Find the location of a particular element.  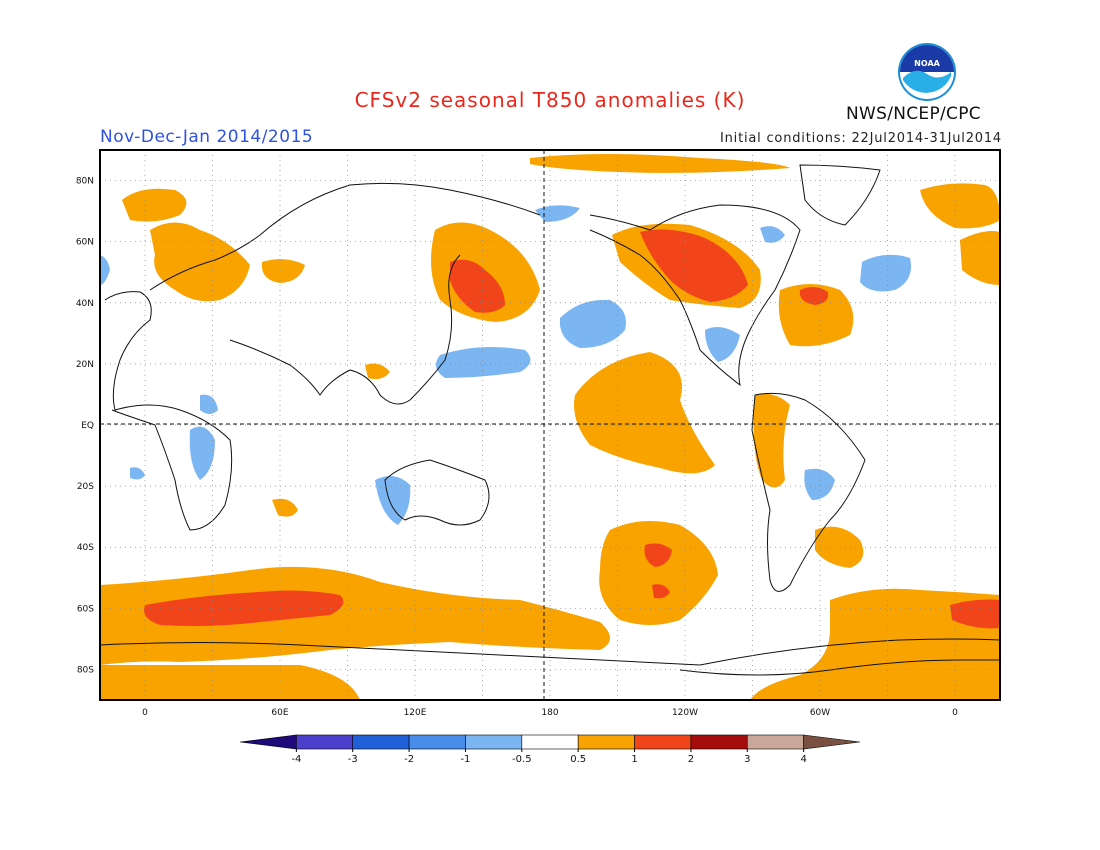

strong-anomaly-japan is located at coordinates (477, 286).